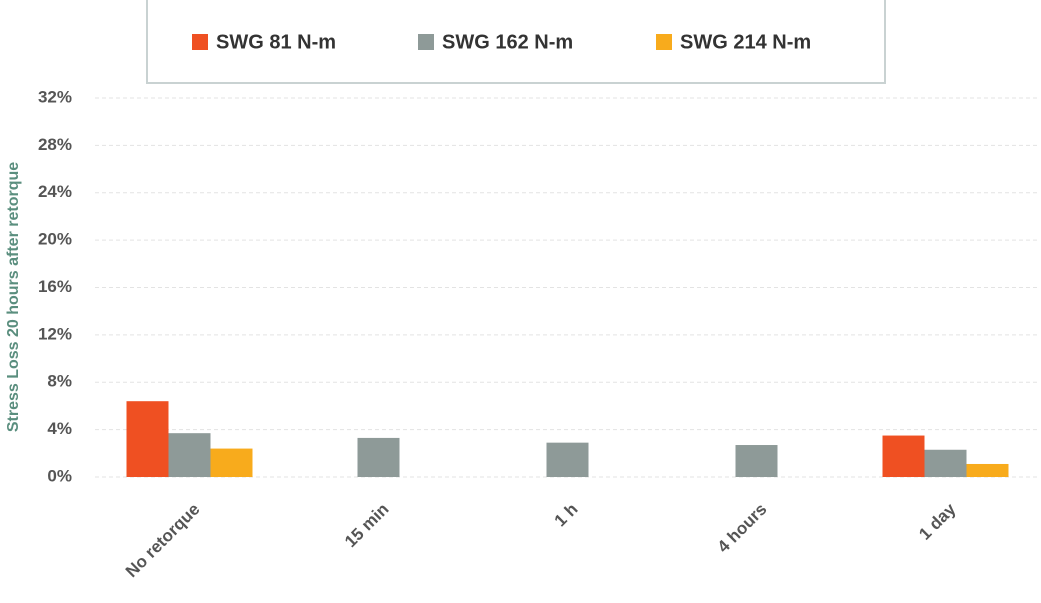 This screenshot has height=603, width=1041. I want to click on x-tick-label: 4 hours, so click(742, 528).